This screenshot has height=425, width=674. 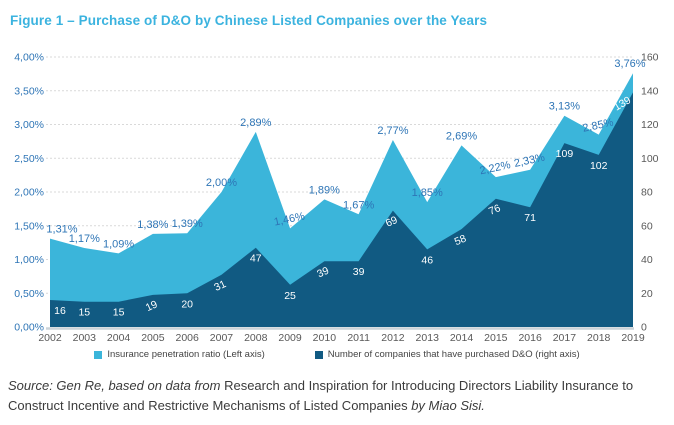 What do you see at coordinates (153, 338) in the screenshot?
I see `year-label: 2005` at bounding box center [153, 338].